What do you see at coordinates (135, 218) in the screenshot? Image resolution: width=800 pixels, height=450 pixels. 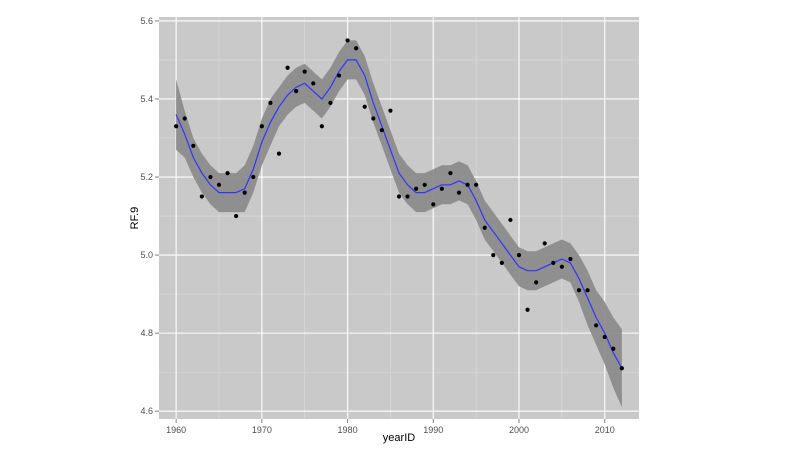 I see `y-axis-title: RF.9` at bounding box center [135, 218].